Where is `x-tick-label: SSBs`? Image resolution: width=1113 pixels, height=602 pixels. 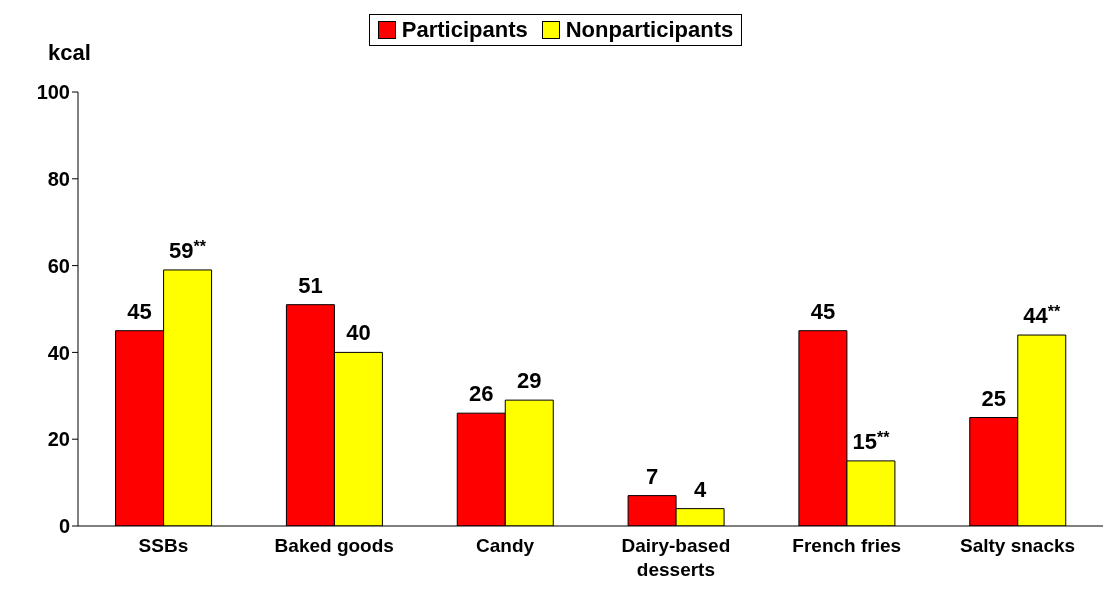
x-tick-label: SSBs is located at coordinates (163, 545).